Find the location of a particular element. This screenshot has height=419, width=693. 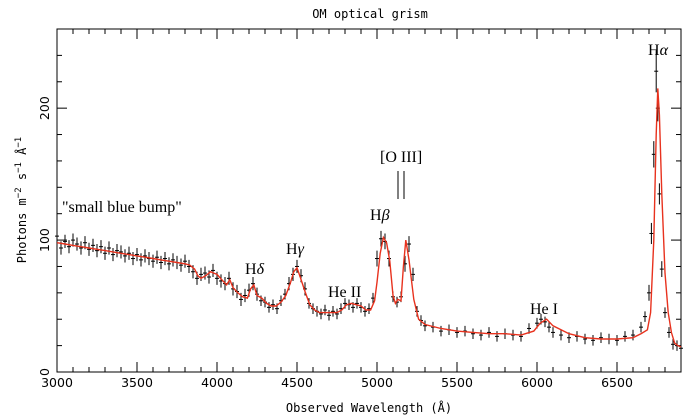

x-tick-label: 5000 is located at coordinates (377, 382).